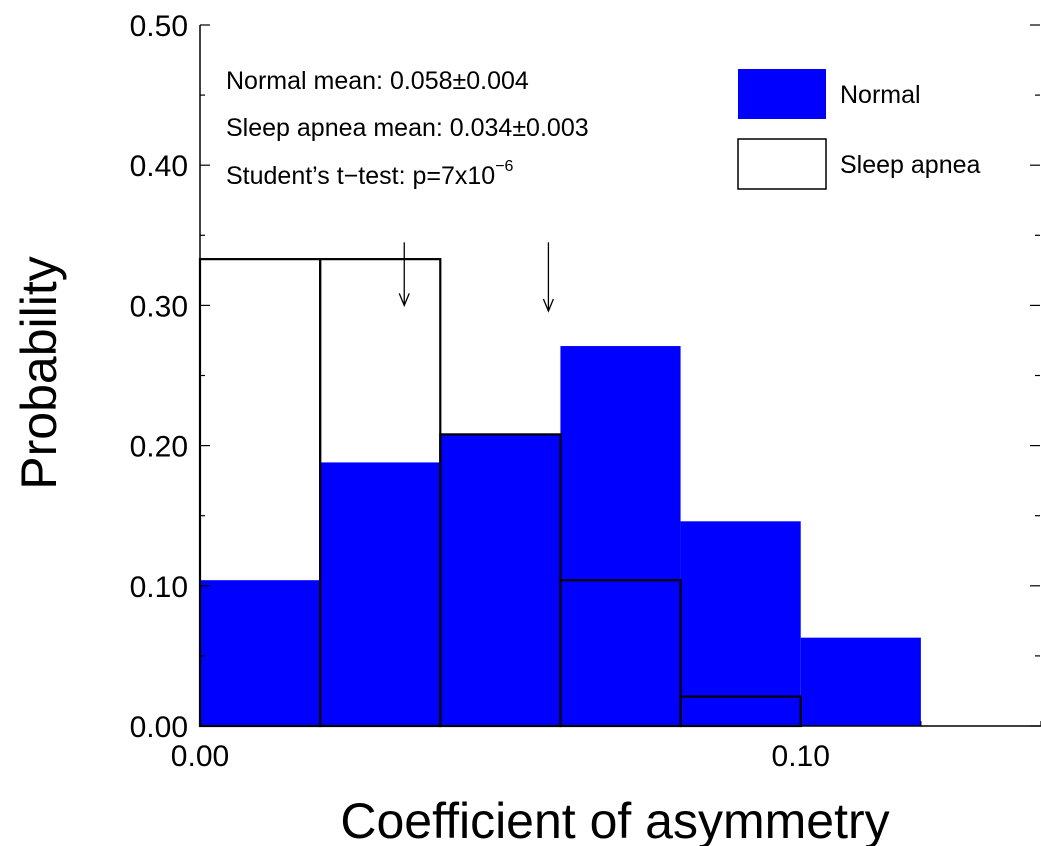 The width and height of the screenshot is (1041, 846). Describe the element at coordinates (159, 306) in the screenshot. I see `y-tick-label: 0.30` at that location.